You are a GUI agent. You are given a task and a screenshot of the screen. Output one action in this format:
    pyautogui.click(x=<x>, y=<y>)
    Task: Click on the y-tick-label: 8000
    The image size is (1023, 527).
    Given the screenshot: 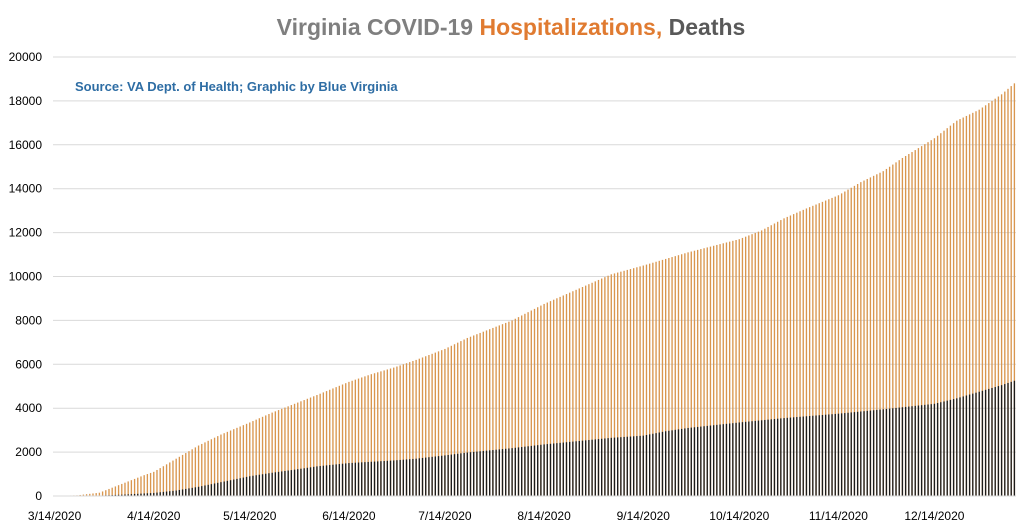 What is the action you would take?
    pyautogui.click(x=28, y=320)
    